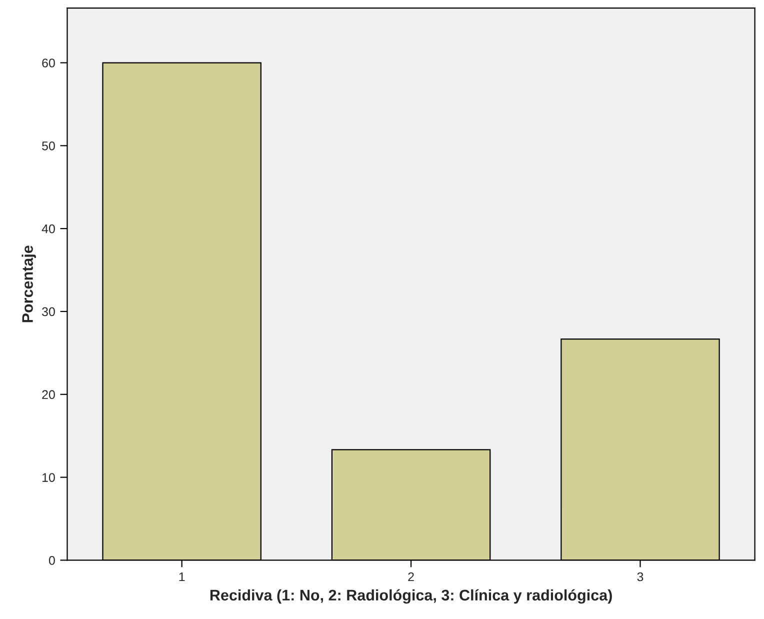 The width and height of the screenshot is (764, 619). What do you see at coordinates (29, 284) in the screenshot?
I see `y-axis-title: Porcentaje` at bounding box center [29, 284].